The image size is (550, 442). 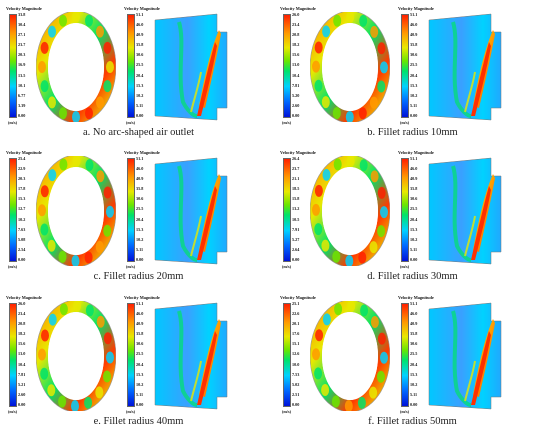 What do you see at coordinates (22, 158) in the screenshot?
I see `tick-label: 25.4` at bounding box center [22, 158].